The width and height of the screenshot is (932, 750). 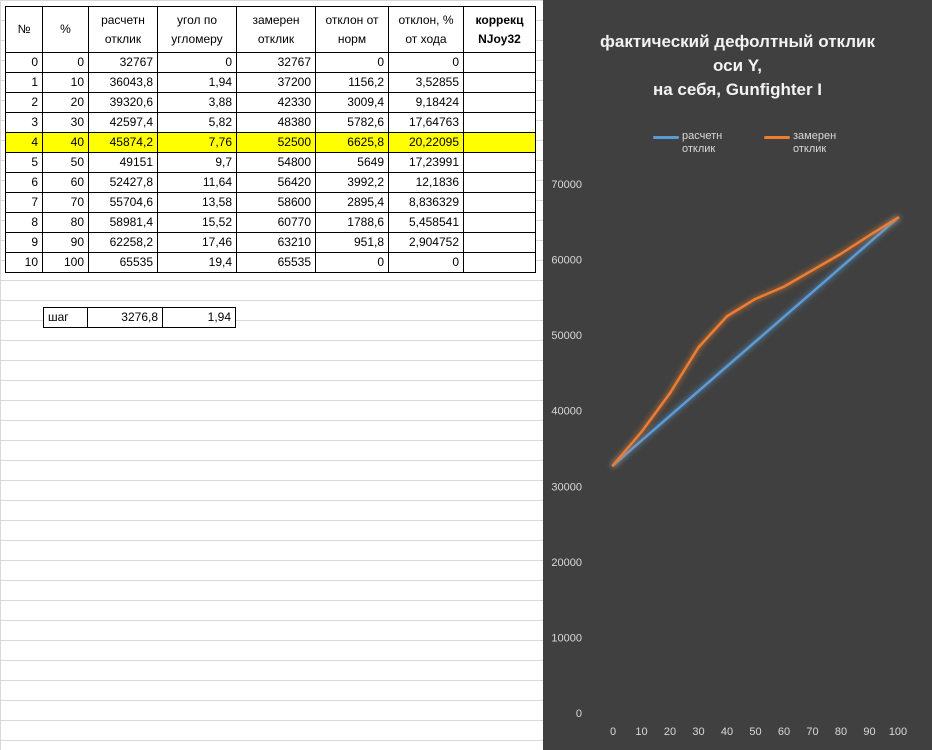 What do you see at coordinates (276, 182) in the screenshot?
I see `table-cell: 56420` at bounding box center [276, 182].